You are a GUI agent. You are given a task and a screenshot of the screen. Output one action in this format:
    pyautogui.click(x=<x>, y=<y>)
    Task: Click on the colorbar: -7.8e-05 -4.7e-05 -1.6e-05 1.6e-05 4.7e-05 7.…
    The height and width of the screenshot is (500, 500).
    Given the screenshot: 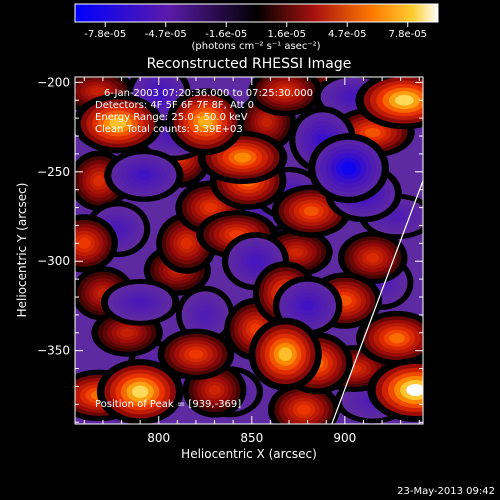 What is the action you would take?
    pyautogui.click(x=256, y=27)
    